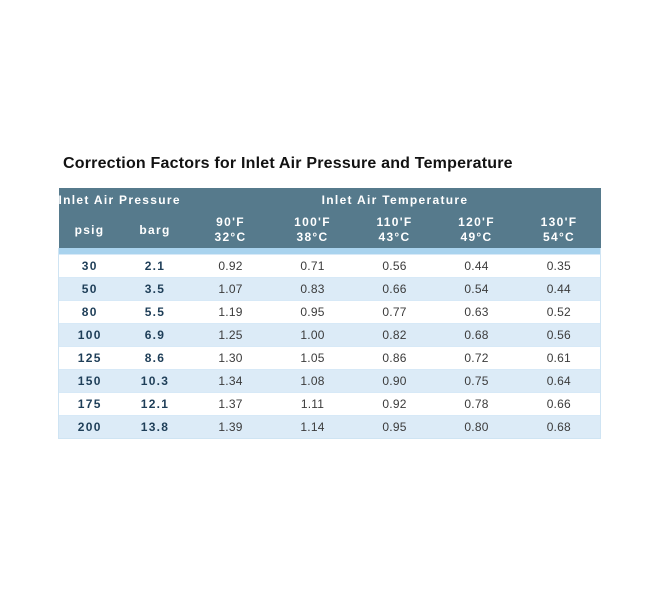 This screenshot has width=650, height=596. What do you see at coordinates (312, 289) in the screenshot?
I see `factor-value: 0.83` at bounding box center [312, 289].